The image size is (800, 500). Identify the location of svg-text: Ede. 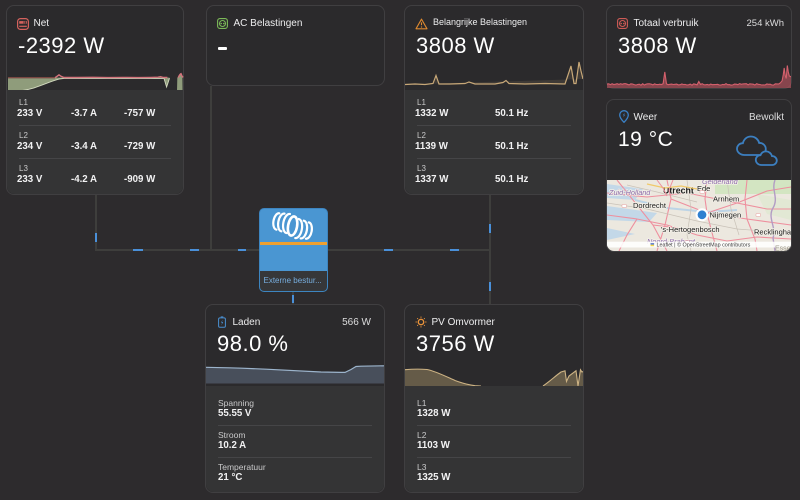
(703, 188).